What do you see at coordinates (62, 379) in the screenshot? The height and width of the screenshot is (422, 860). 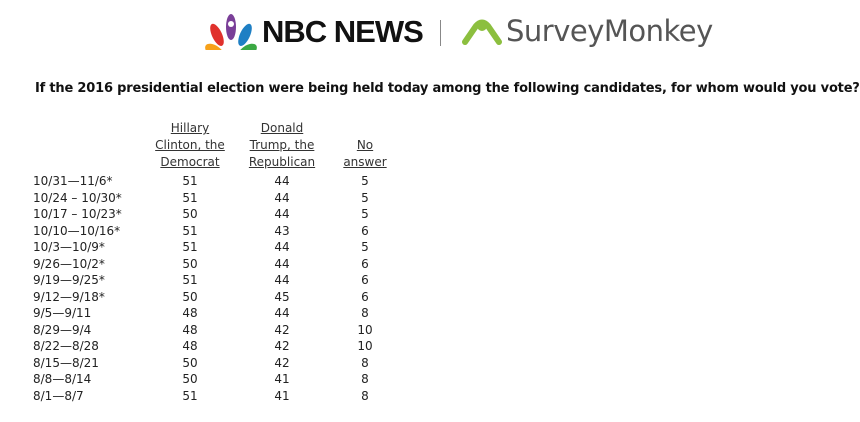 I see `row-label: 8/8—8/14` at bounding box center [62, 379].